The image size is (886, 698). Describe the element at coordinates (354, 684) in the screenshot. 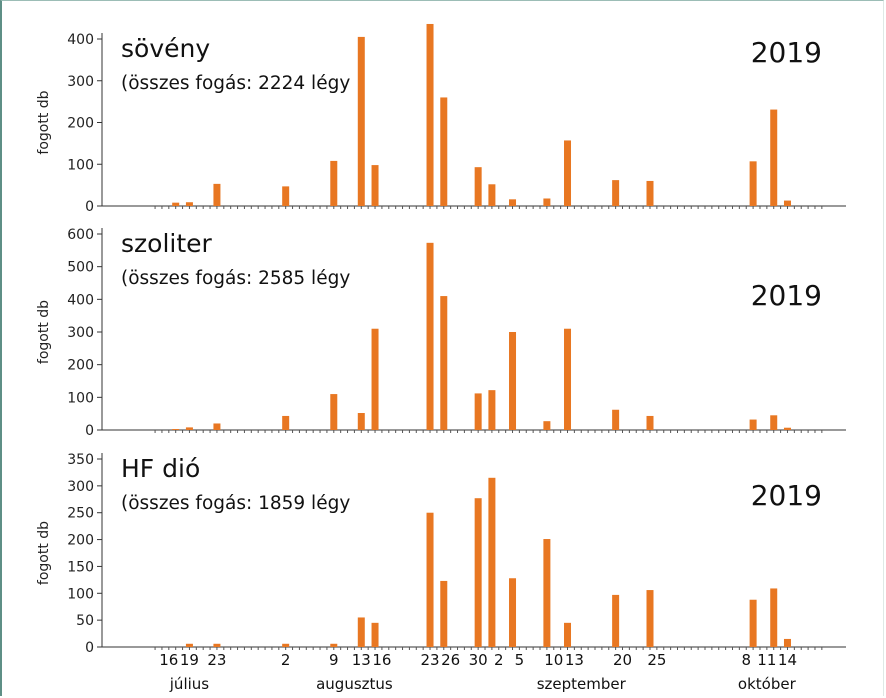

I see `x-month-label: augusztus` at that location.